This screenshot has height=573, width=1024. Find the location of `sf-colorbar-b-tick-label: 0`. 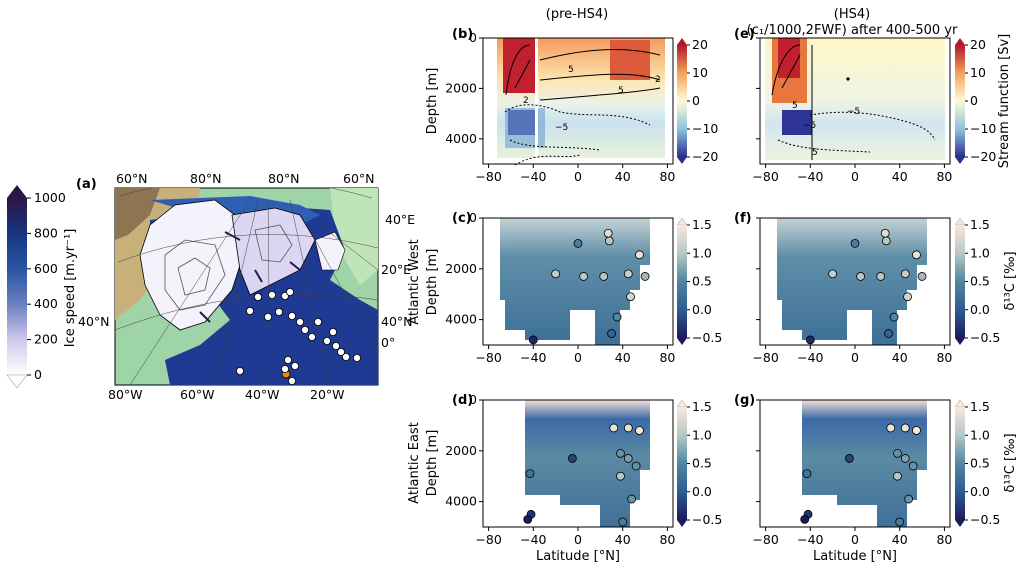

sf-colorbar-b-tick-label: 0 is located at coordinates (696, 100).